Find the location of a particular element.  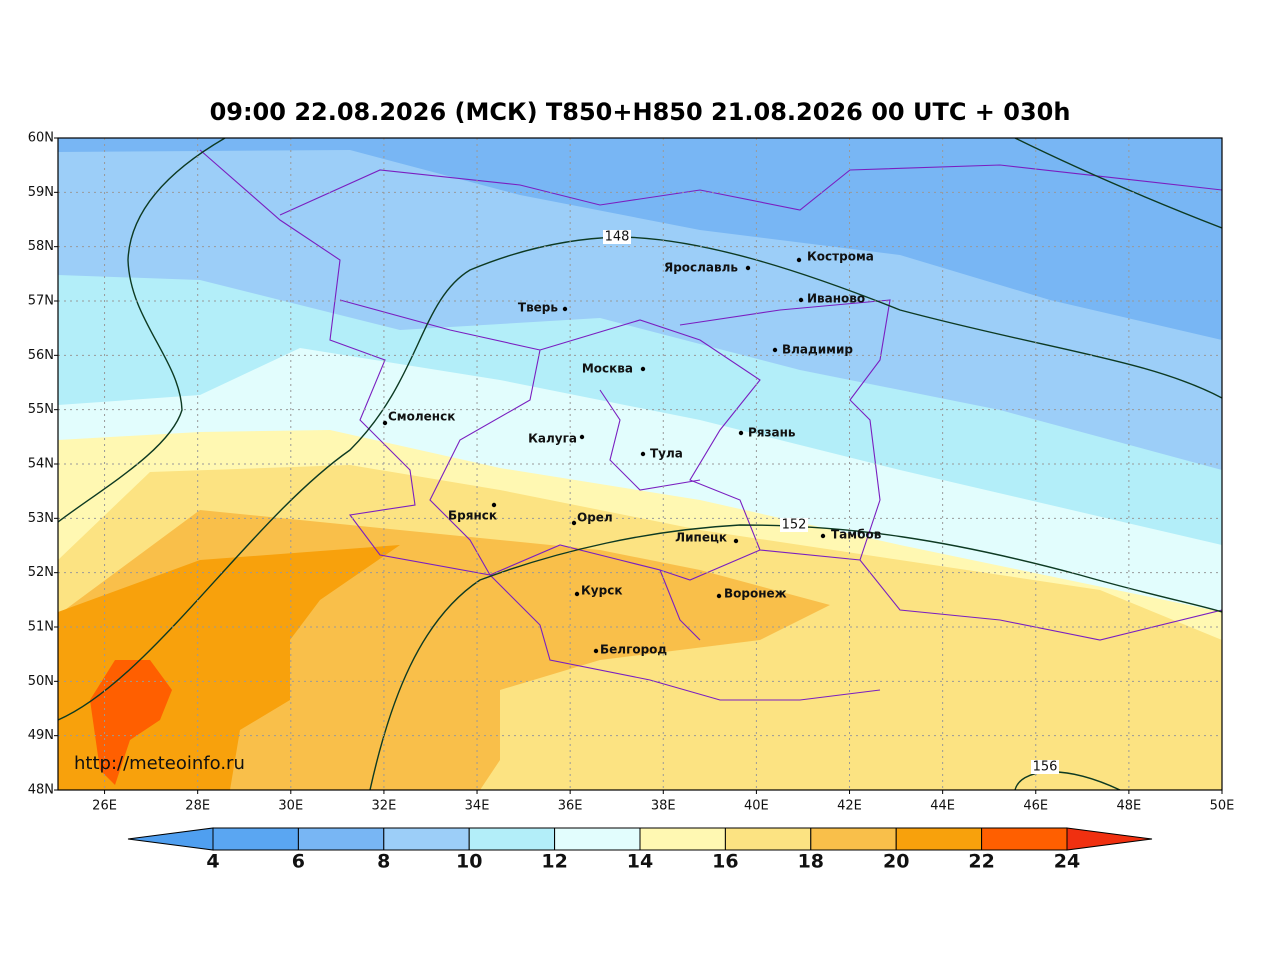

lat-tick-label: 57N is located at coordinates (41, 301).